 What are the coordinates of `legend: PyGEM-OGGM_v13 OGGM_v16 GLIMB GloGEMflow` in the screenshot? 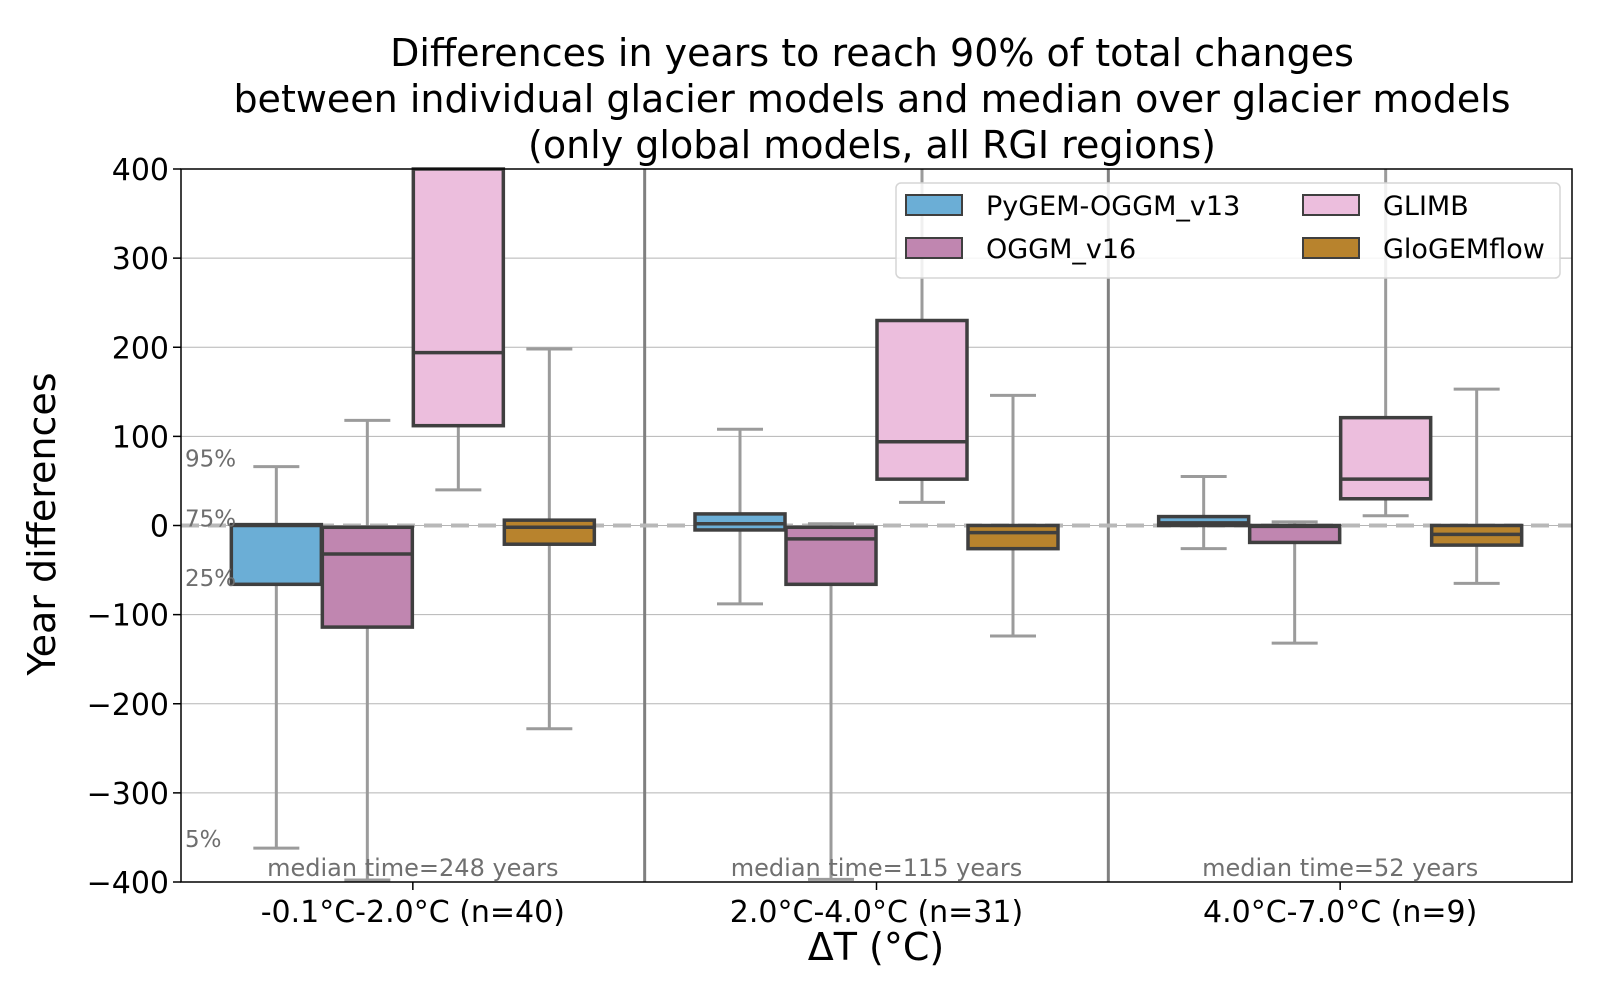 It's located at (1228, 230).